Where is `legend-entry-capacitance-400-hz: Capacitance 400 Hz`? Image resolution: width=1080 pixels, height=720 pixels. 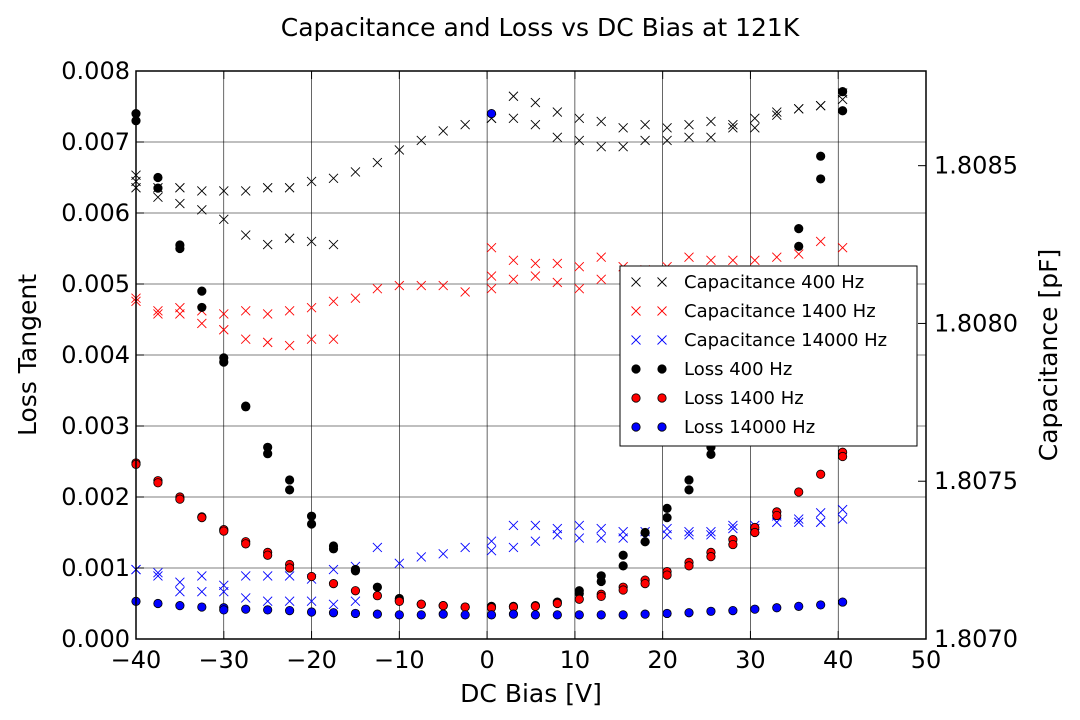
legend-entry-capacitance-400-hz: Capacitance 400 Hz is located at coordinates (747, 282).